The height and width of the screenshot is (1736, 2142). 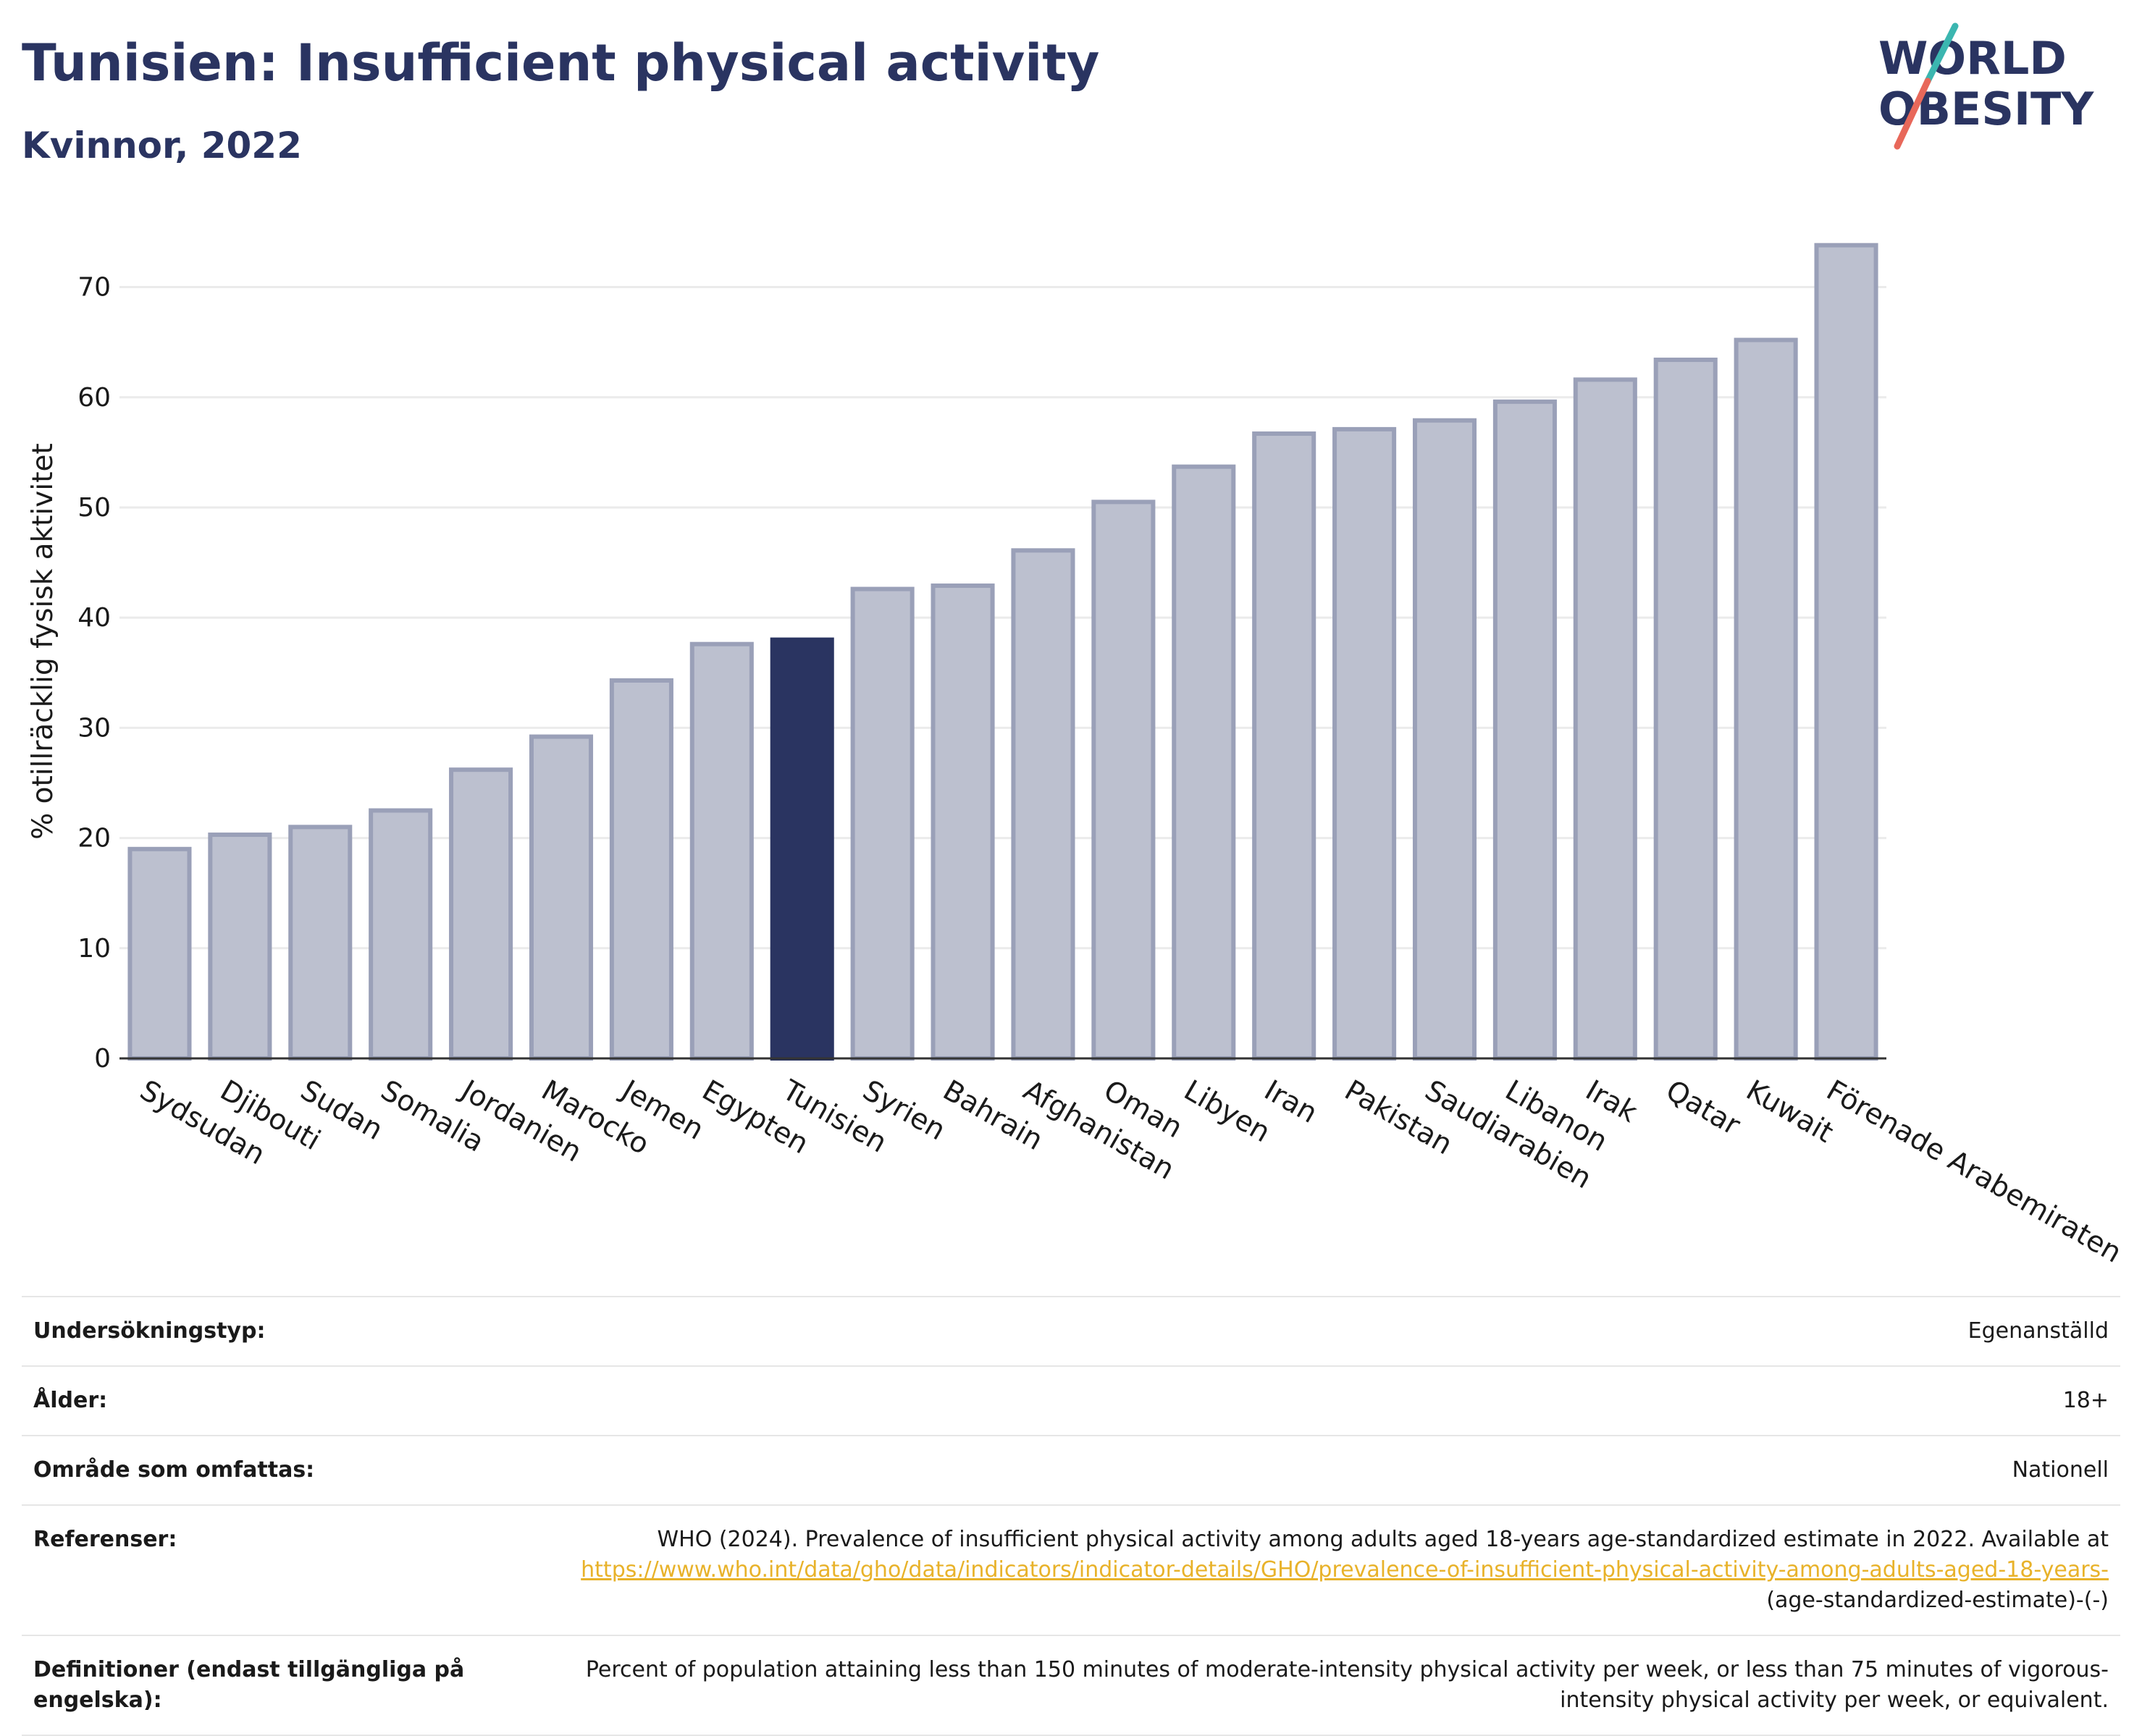 I want to click on bar-libyen, so click(x=1204, y=762).